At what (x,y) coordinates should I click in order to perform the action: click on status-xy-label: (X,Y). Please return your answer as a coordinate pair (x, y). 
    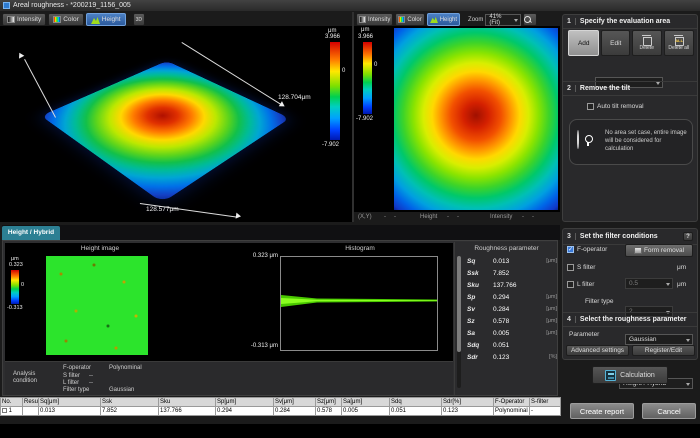
    Looking at the image, I should click on (365, 217).